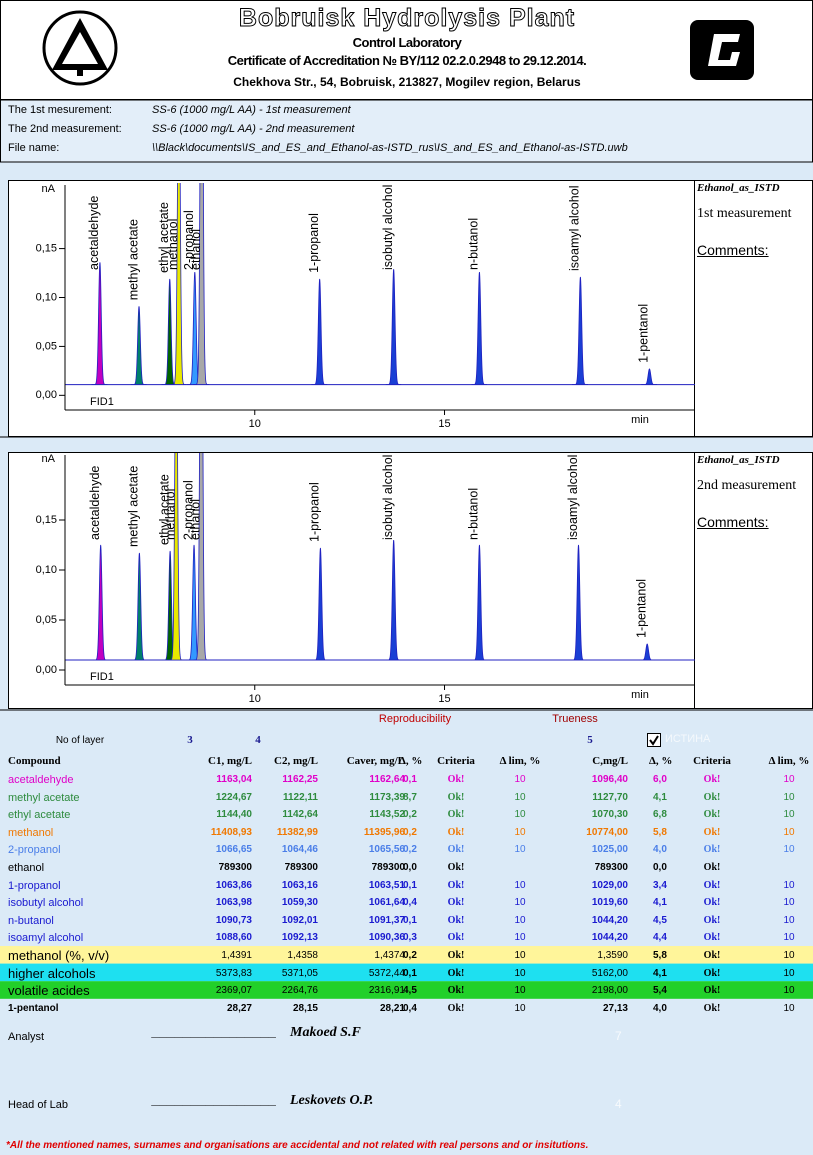  What do you see at coordinates (444, 699) in the screenshot?
I see `x-tick-label: 15` at bounding box center [444, 699].